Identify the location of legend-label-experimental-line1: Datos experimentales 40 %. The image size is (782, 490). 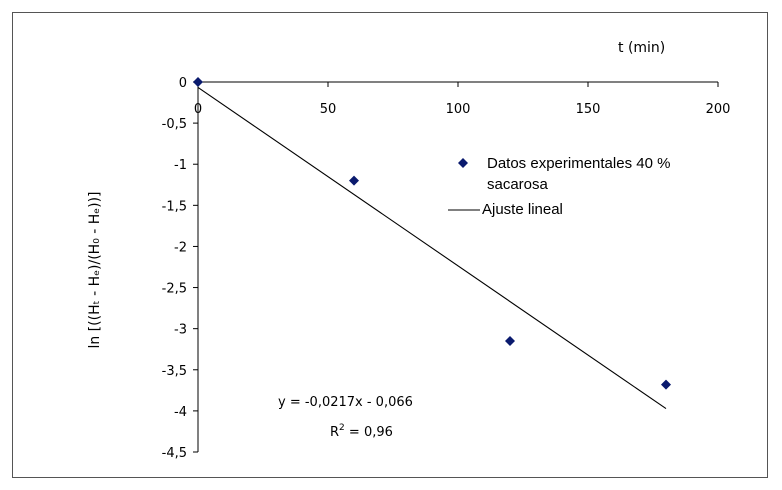
(578, 163).